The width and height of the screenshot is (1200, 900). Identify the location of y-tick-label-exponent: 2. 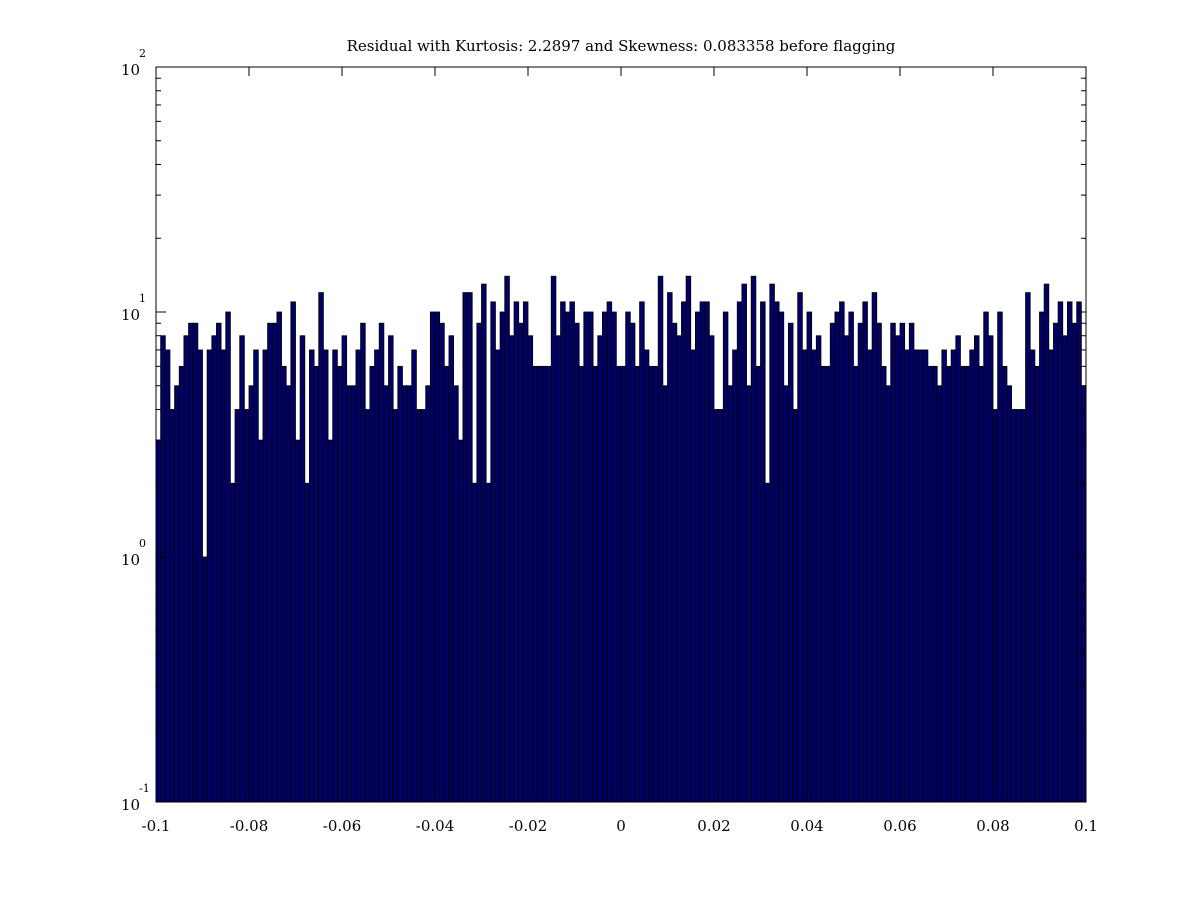
(142, 53).